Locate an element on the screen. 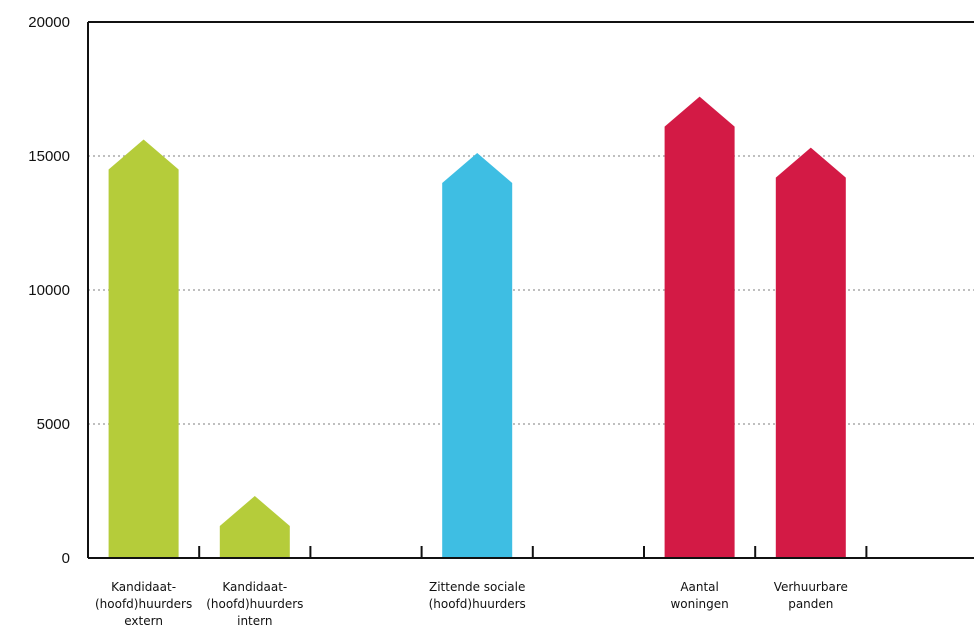 Image resolution: width=974 pixels, height=630 pixels. category-label: Kandidaat- (hoofd)huurders extern is located at coordinates (143, 604).